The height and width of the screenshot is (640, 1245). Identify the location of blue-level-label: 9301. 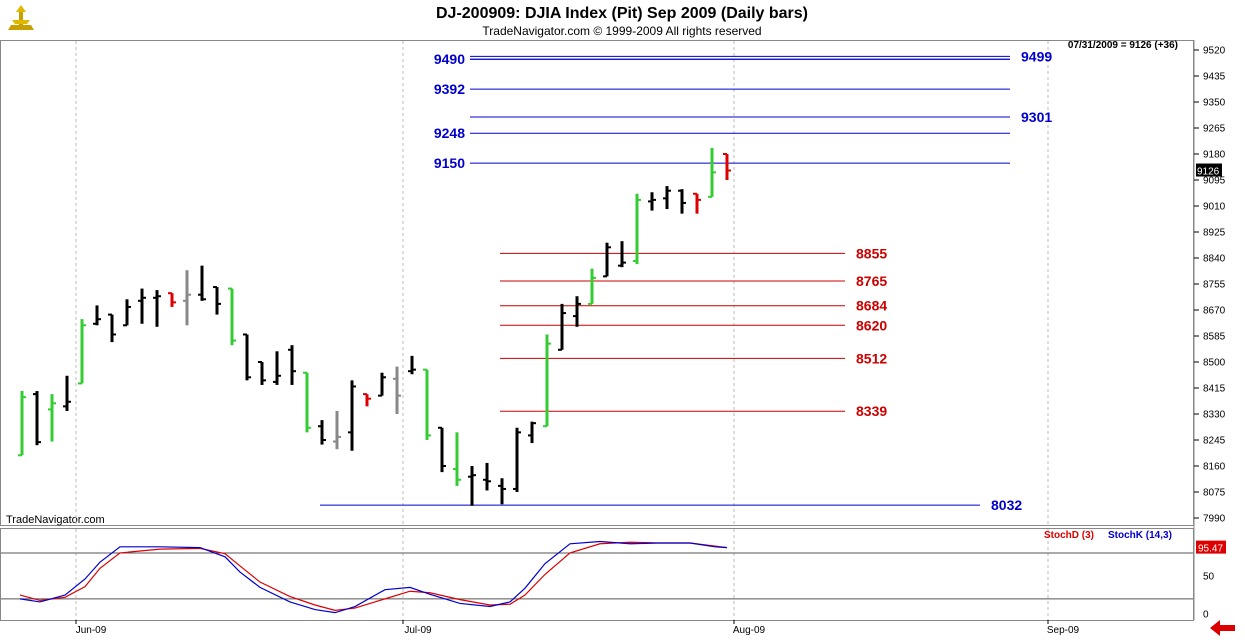
(1036, 117).